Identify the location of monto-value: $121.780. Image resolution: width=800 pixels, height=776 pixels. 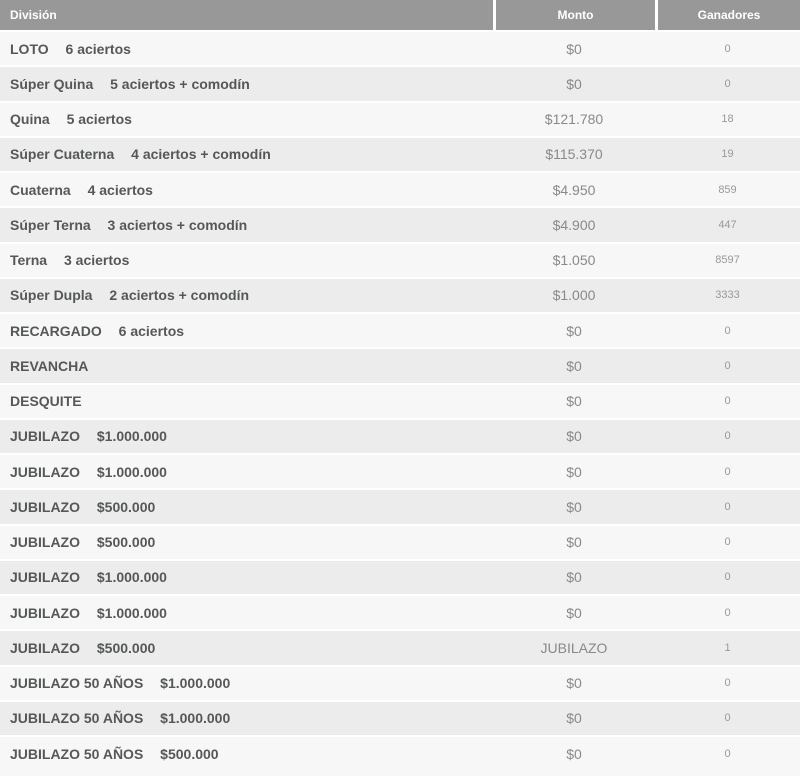
(574, 119).